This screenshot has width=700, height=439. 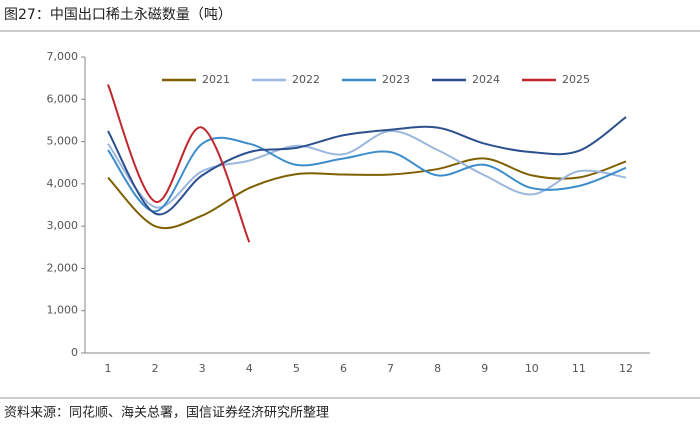 What do you see at coordinates (166, 413) in the screenshot?
I see `source-note: 资料来源：同花顺、海关总署，国信证券经济研究所整理` at bounding box center [166, 413].